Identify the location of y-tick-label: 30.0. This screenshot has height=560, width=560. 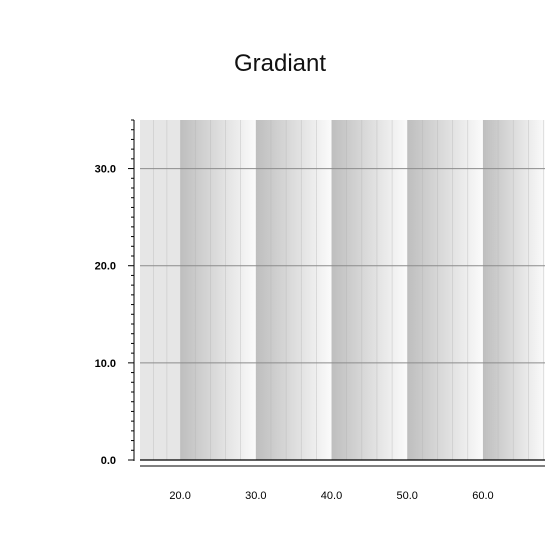
(105, 170).